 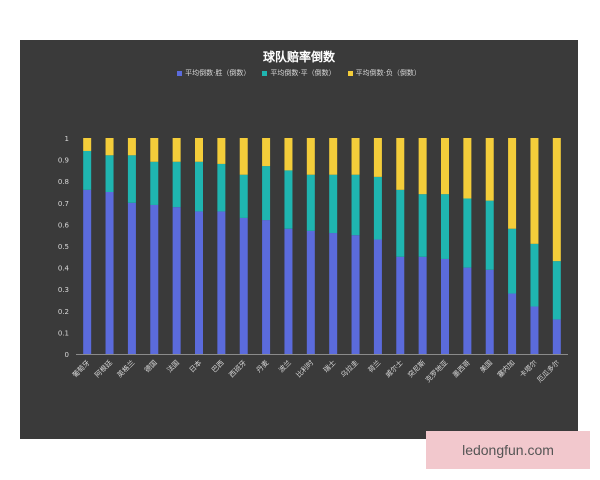 What do you see at coordinates (528, 368) in the screenshot?
I see `x-tick-label: 卡塔尔` at bounding box center [528, 368].